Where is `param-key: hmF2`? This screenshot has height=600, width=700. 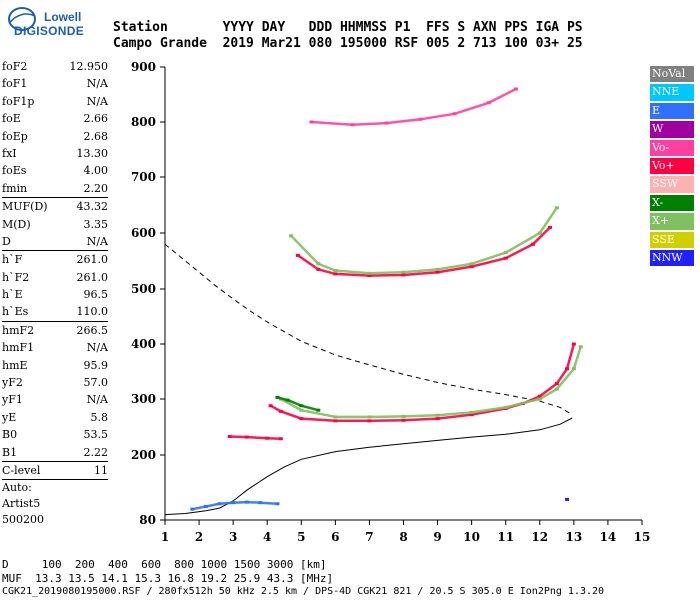
param-key: hmF2 is located at coordinates (18, 330).